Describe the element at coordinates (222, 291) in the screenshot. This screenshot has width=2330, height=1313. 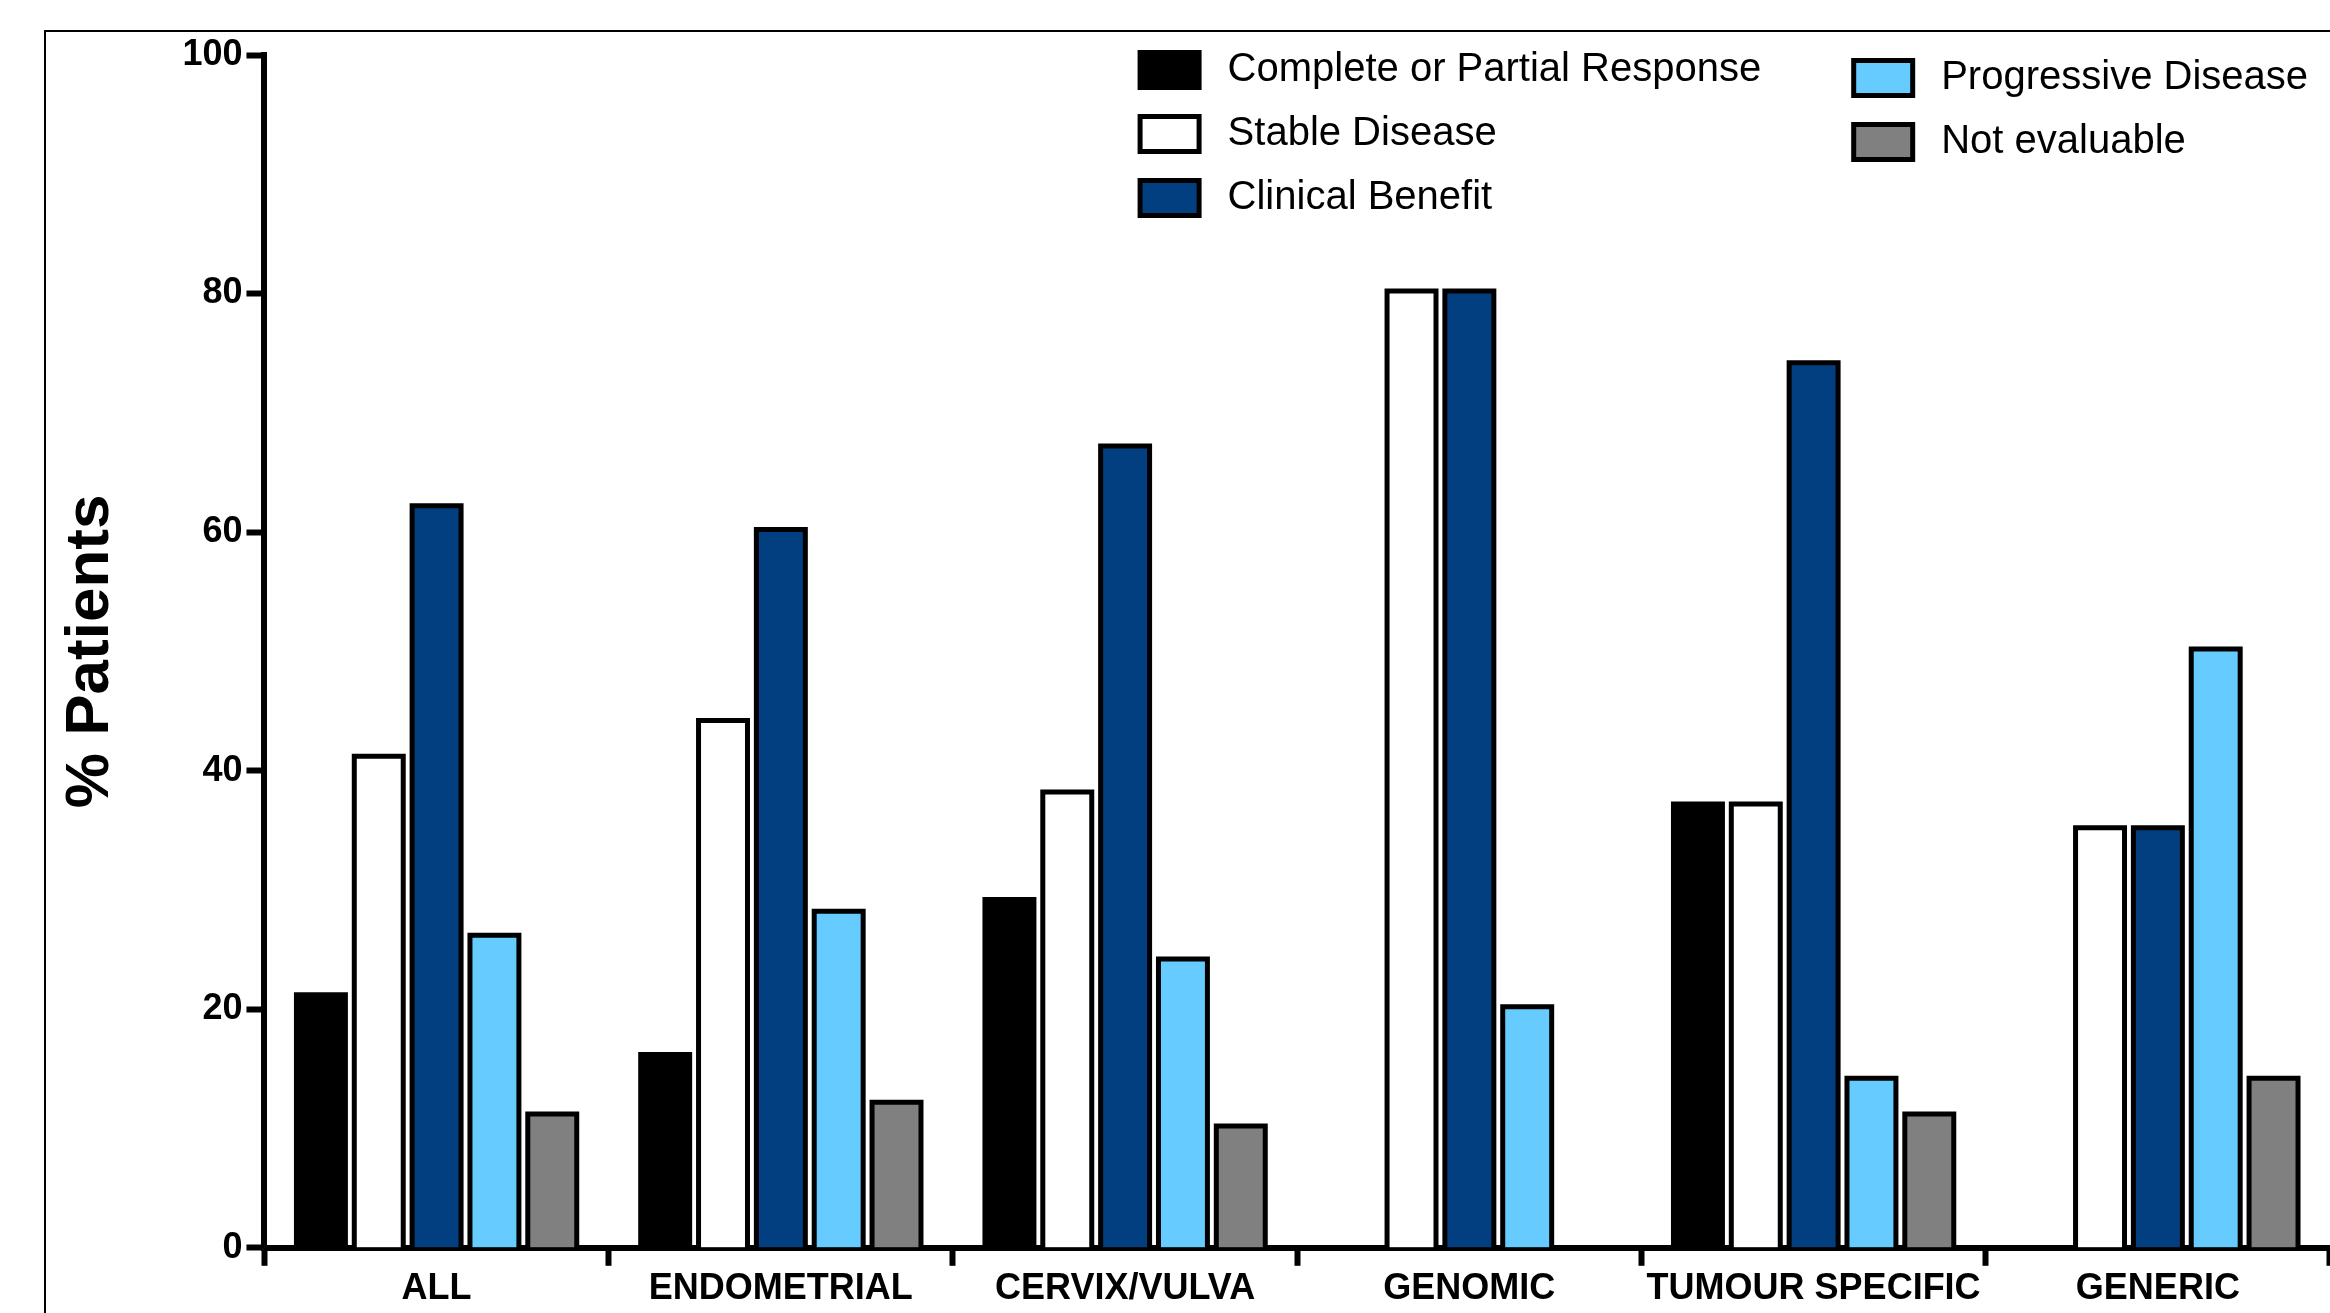
I see `y-tick-label: 80` at that location.